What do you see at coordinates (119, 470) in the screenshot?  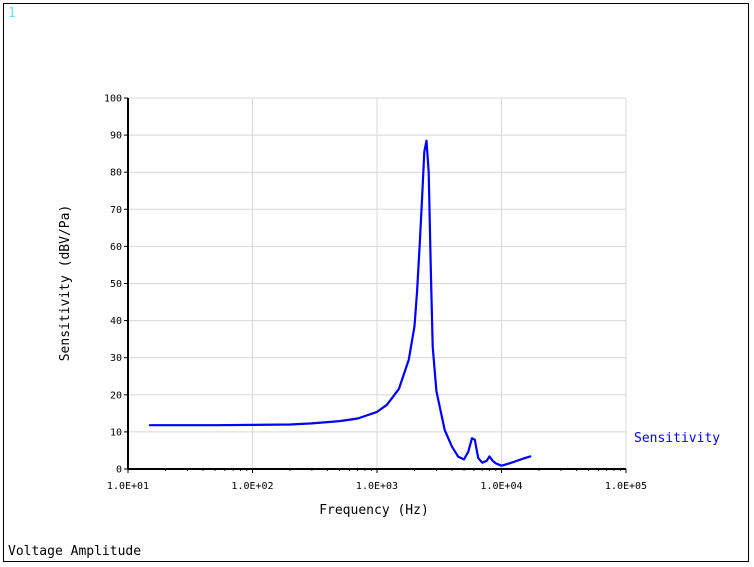 I see `y-tick-label-0: 0` at bounding box center [119, 470].